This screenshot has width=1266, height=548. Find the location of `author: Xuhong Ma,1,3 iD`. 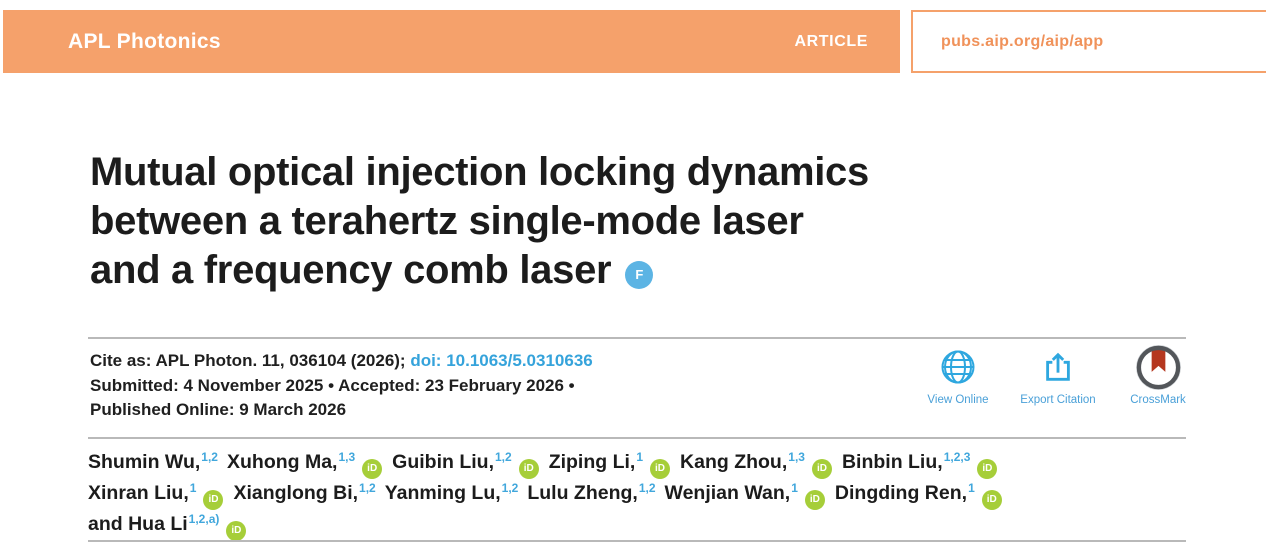

author: Xuhong Ma,1,3 iD is located at coordinates (304, 464).